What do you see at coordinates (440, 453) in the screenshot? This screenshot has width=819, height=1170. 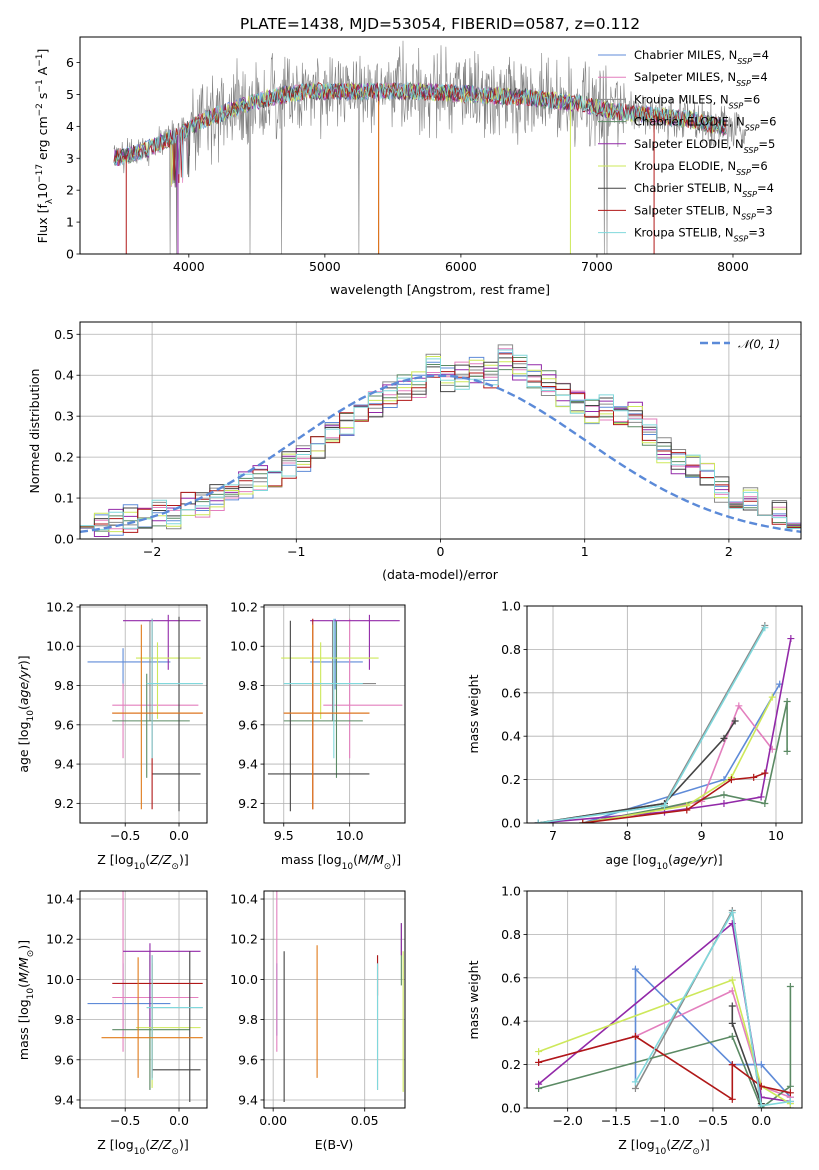 I see `normal-curve` at bounding box center [440, 453].